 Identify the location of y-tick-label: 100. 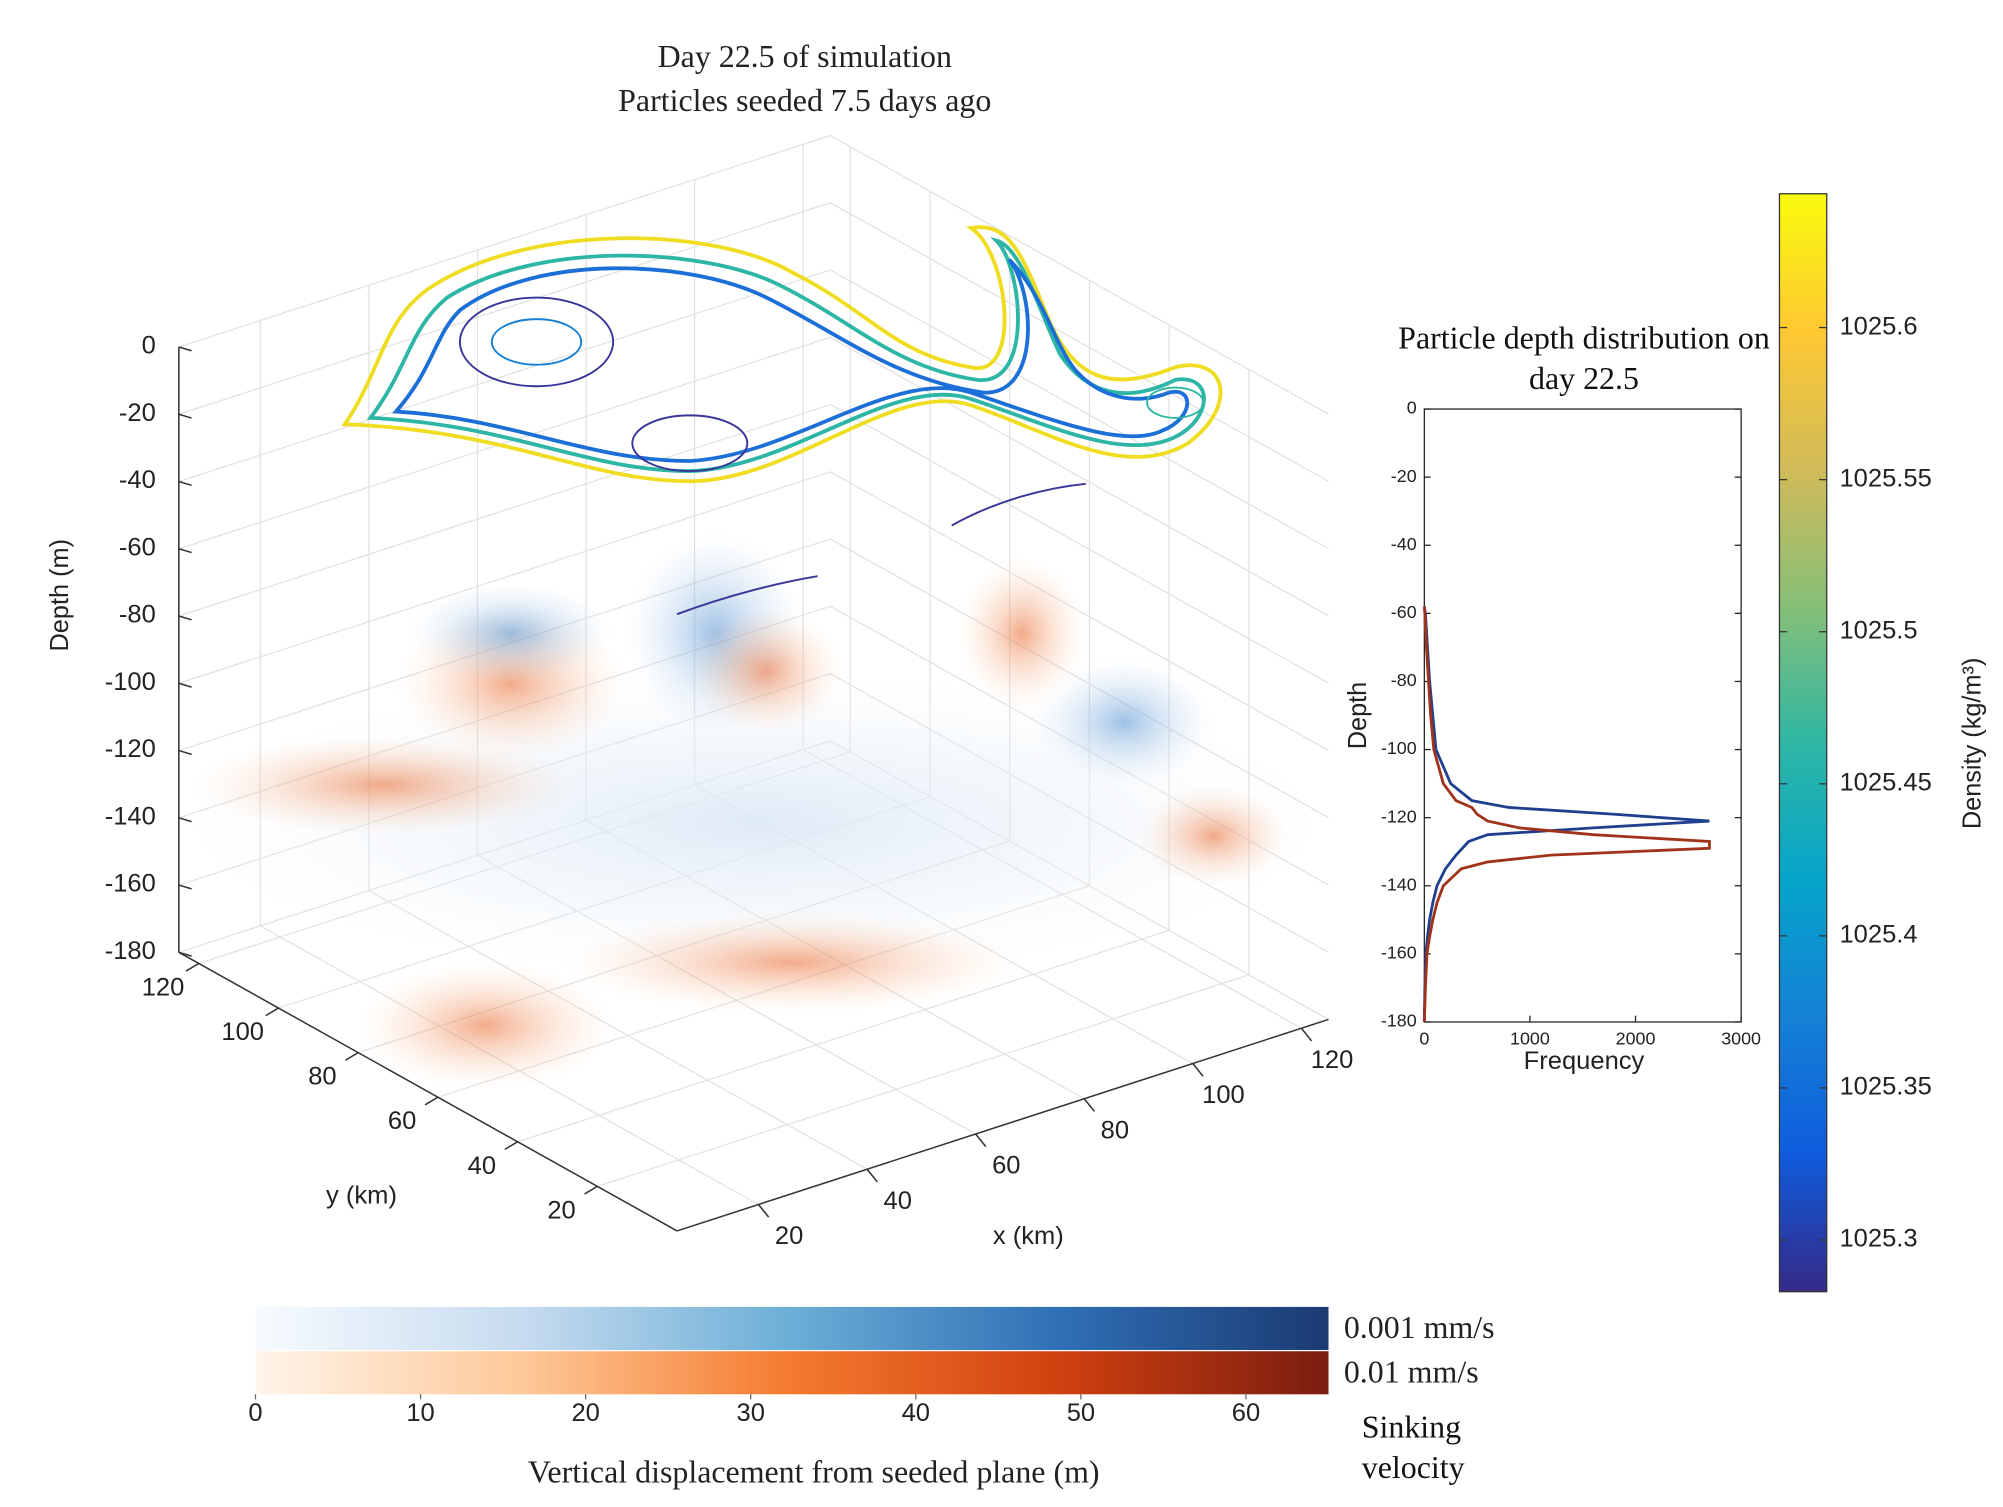
(242, 1032).